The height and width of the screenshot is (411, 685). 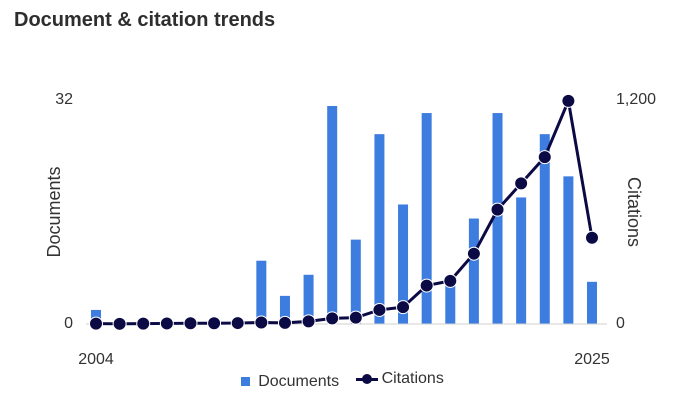 I want to click on chart-legend: Documents Citations, so click(x=342, y=380).